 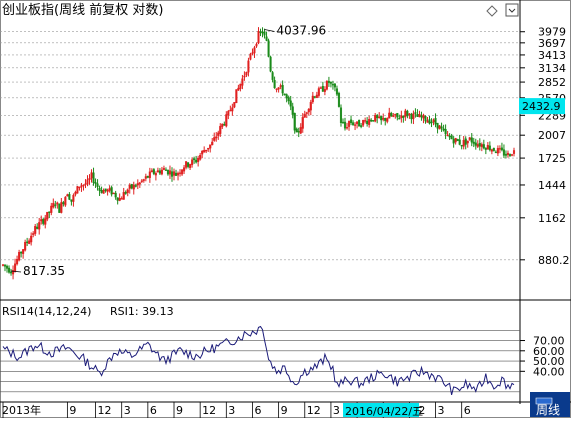 I want to click on crosshair-date-box, so click(x=381, y=410).